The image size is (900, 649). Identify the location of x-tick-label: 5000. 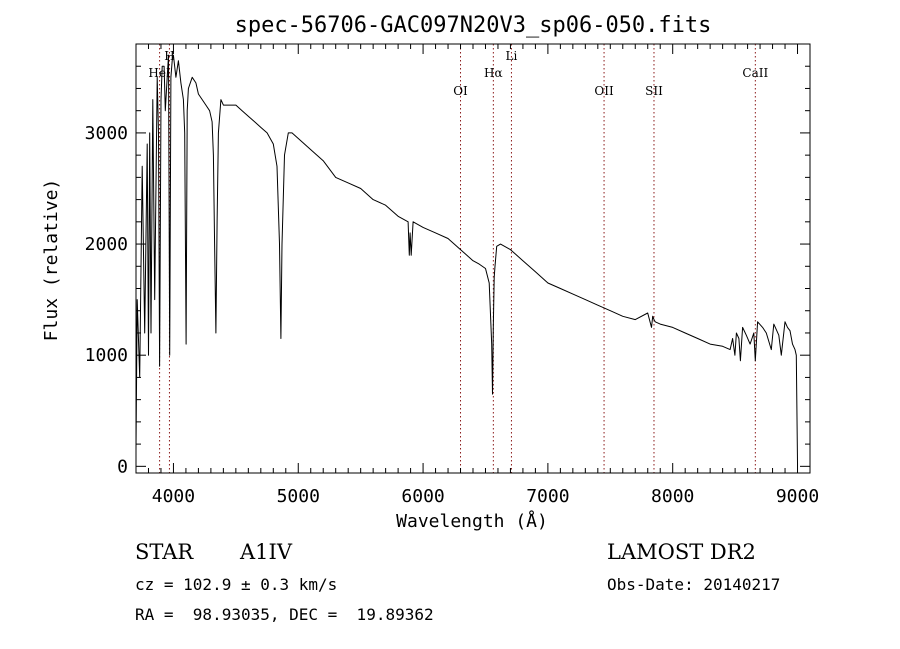
(298, 496).